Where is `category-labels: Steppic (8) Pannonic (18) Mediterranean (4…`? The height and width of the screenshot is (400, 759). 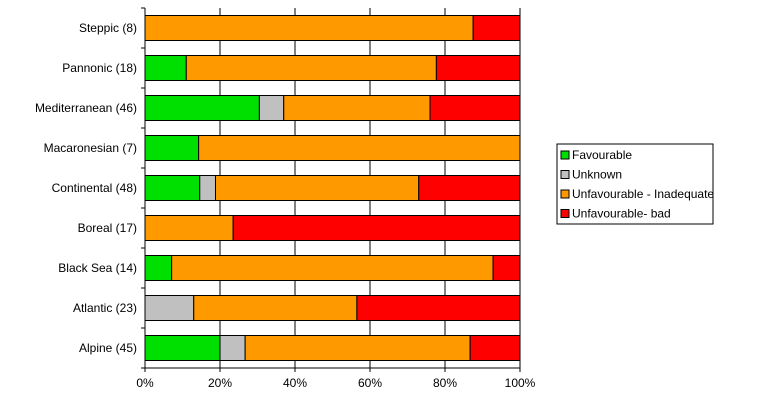
category-labels: Steppic (8) Pannonic (18) Mediterranean (4… is located at coordinates (86, 188).